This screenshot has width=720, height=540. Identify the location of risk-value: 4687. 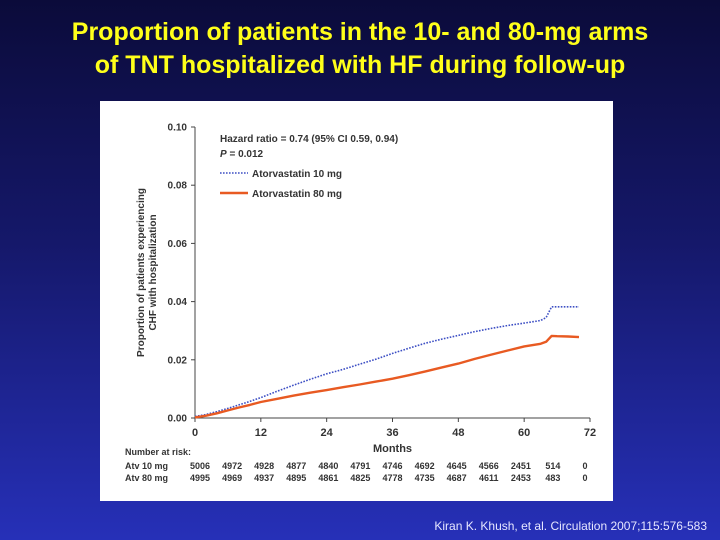
(457, 478).